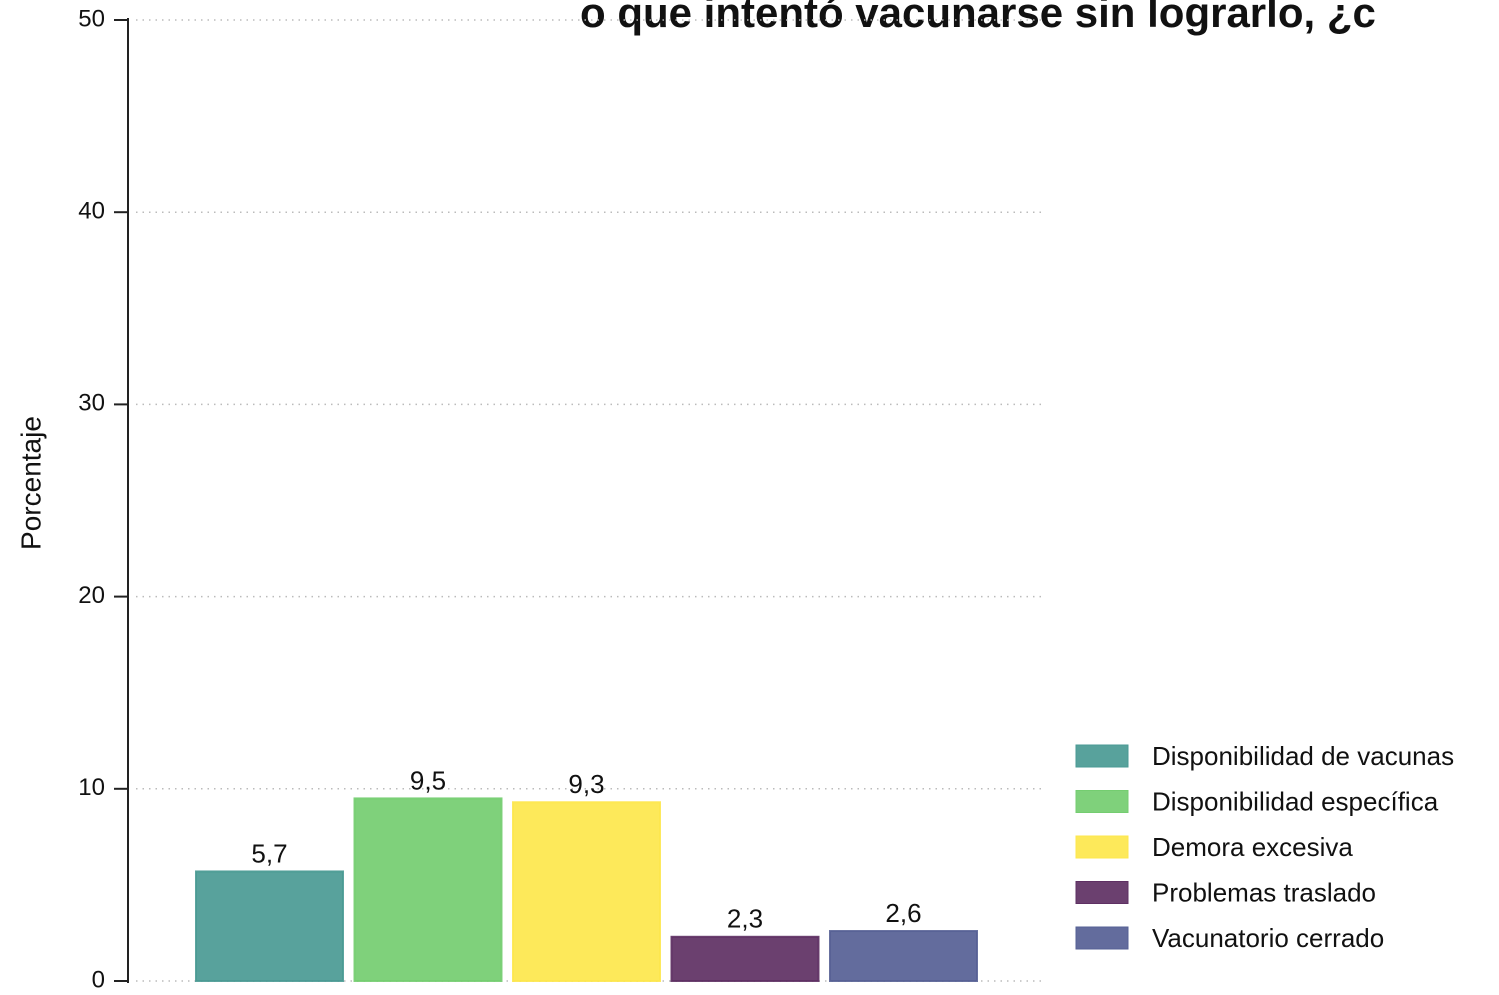  I want to click on y-tick-label: 20, so click(91, 595).